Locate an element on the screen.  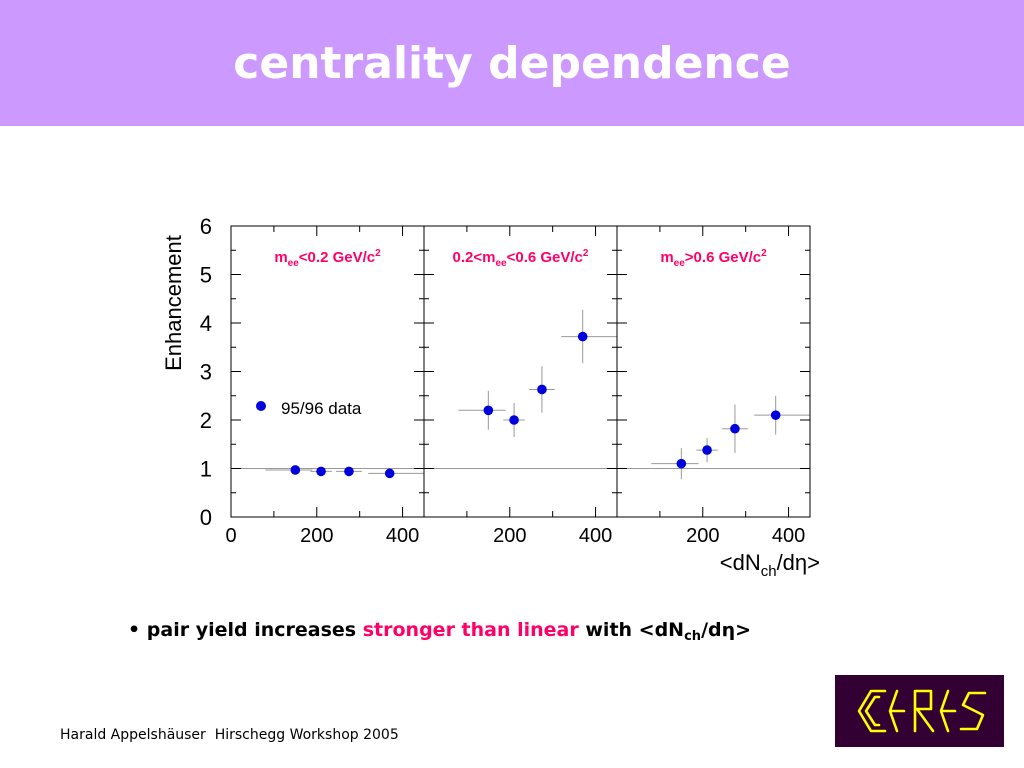
y-tick-label: 1 is located at coordinates (206, 469).